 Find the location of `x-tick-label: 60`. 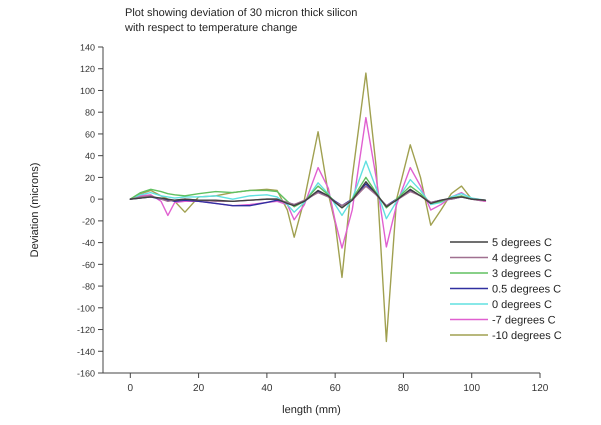

x-tick-label: 60 is located at coordinates (336, 388).